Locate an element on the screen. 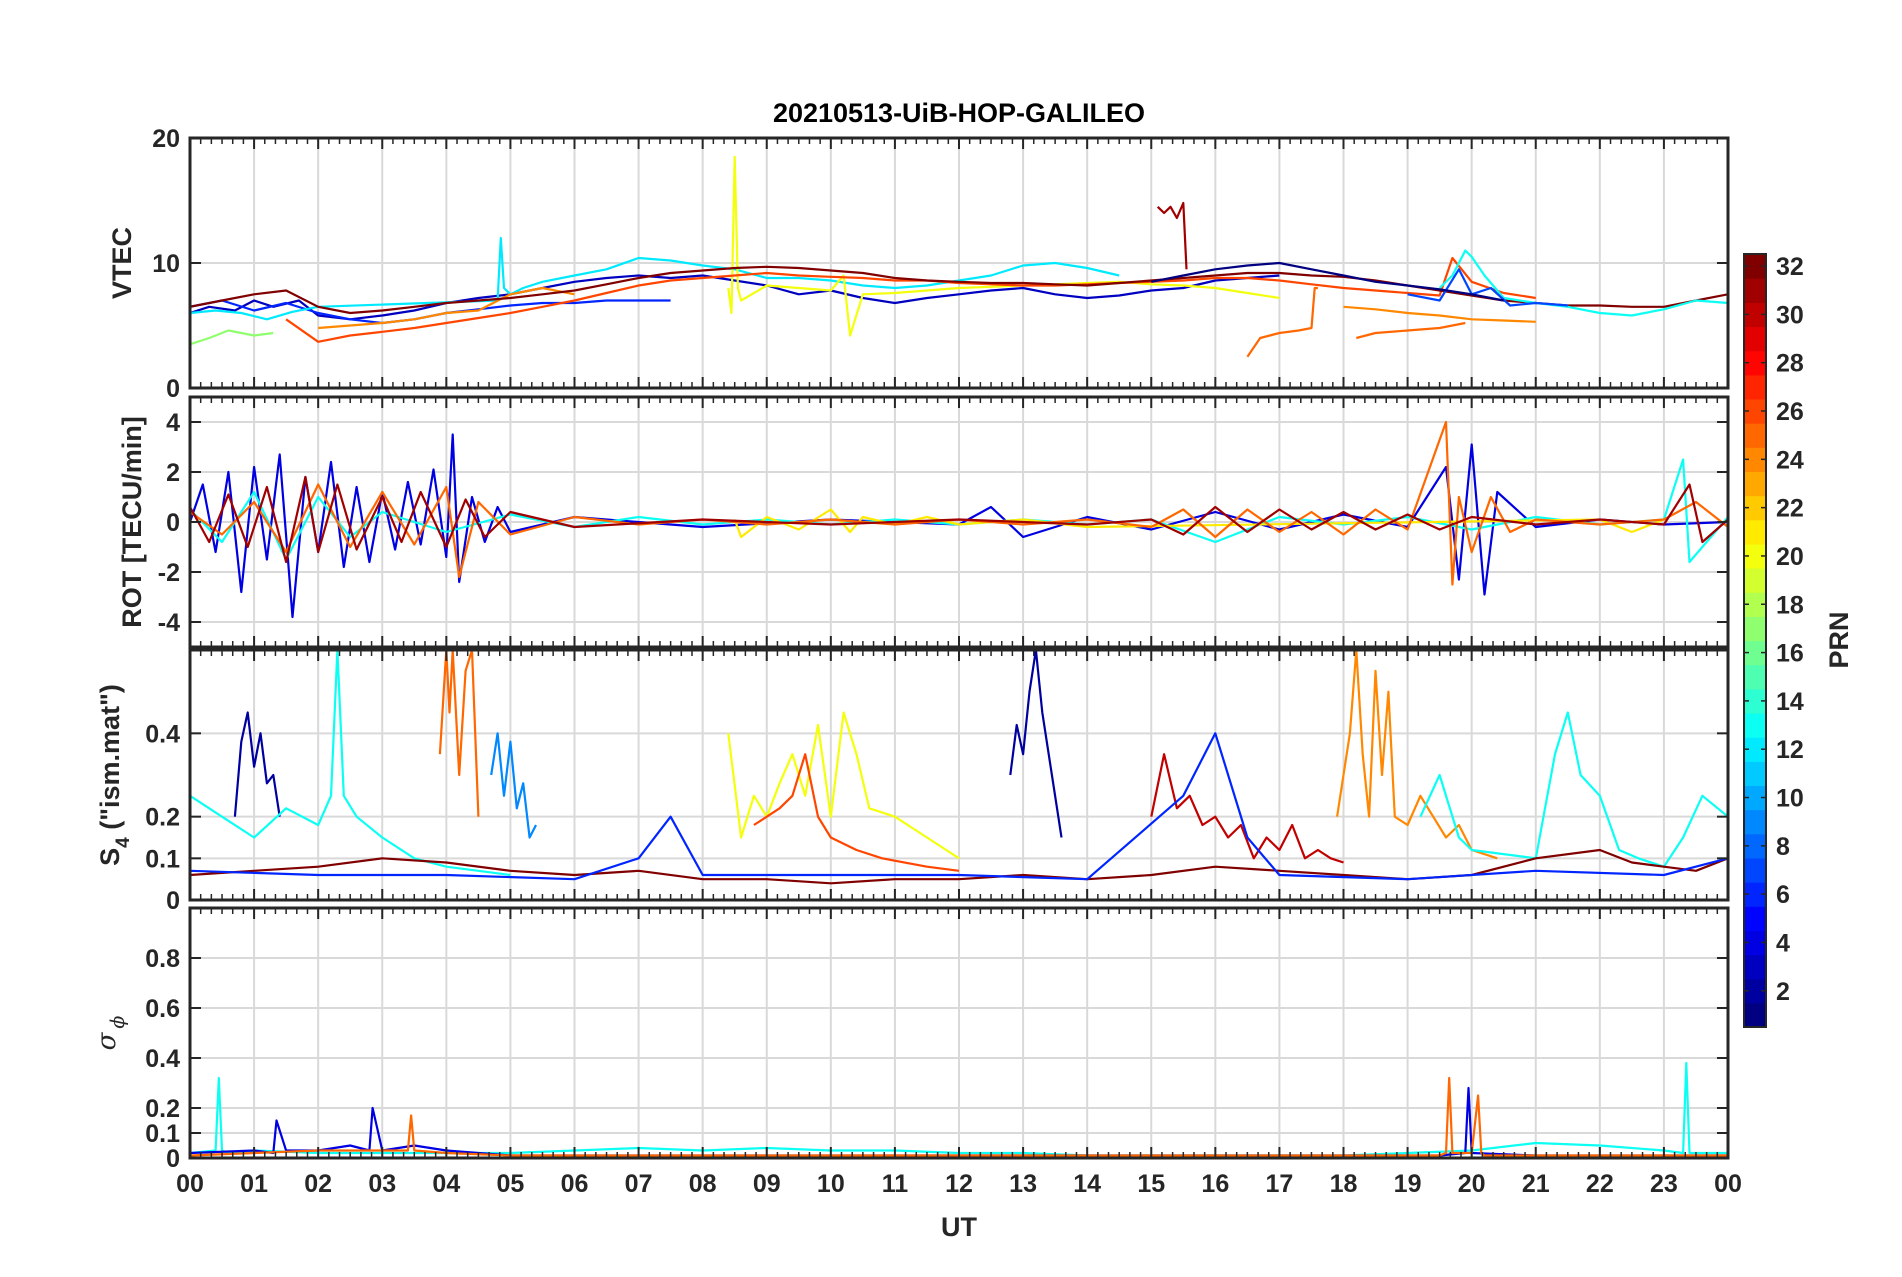 This screenshot has height=1277, width=1902. x-tick-label: 04 is located at coordinates (446, 1184).